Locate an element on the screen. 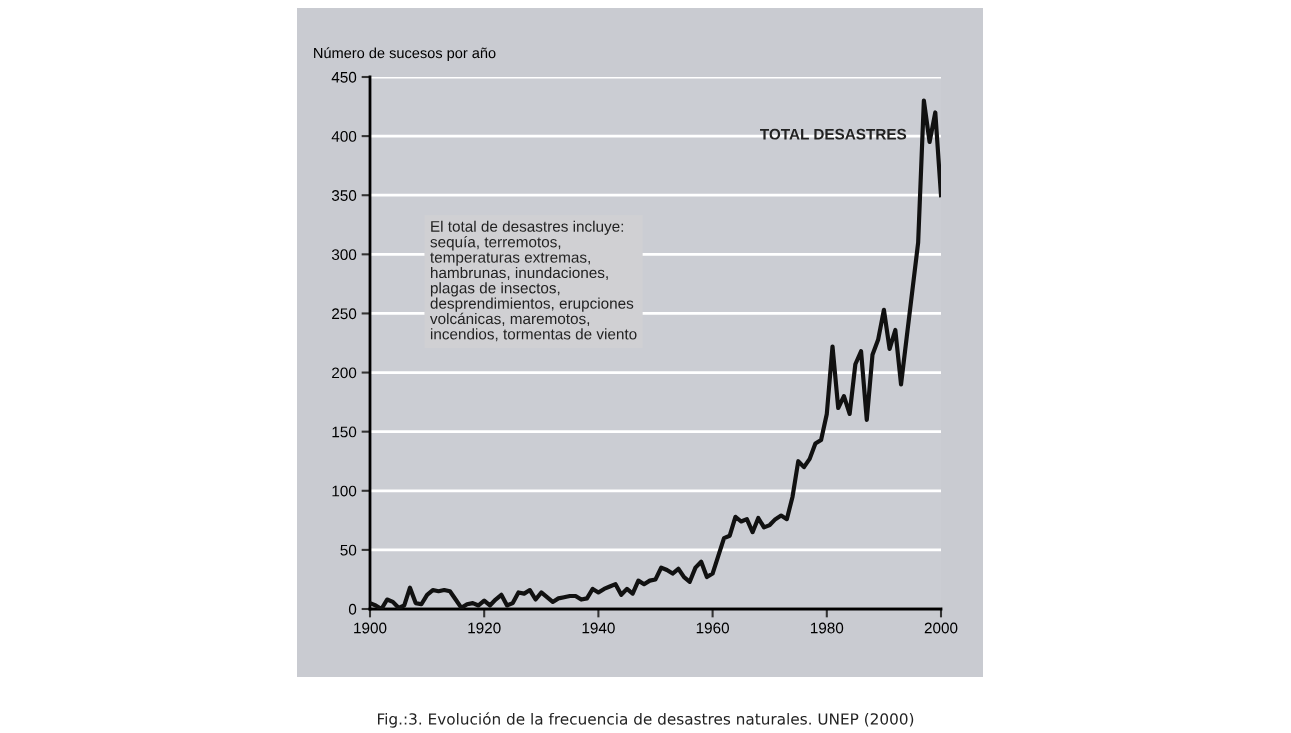 This screenshot has height=733, width=1291. y-tick-label: 400 is located at coordinates (344, 136).